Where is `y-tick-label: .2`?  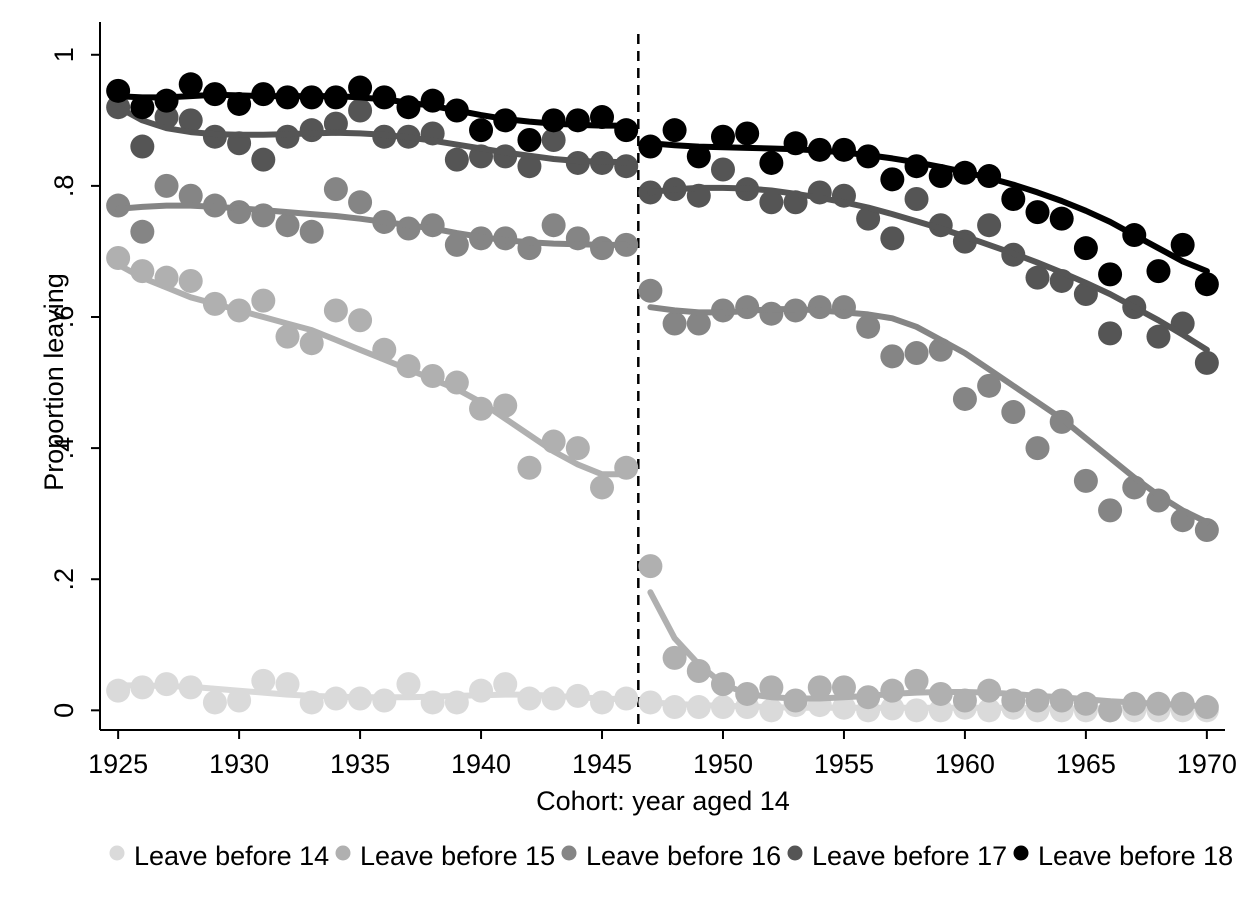
y-tick-label: .2 is located at coordinates (64, 579).